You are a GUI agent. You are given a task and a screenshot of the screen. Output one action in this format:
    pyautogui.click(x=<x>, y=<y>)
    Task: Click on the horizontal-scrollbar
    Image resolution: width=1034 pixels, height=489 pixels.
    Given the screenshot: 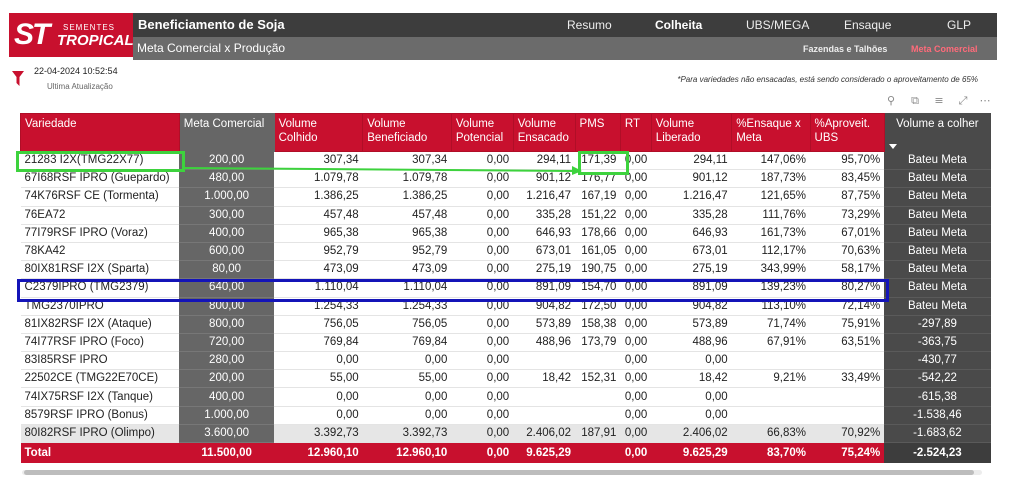 What is the action you would take?
    pyautogui.click(x=502, y=472)
    